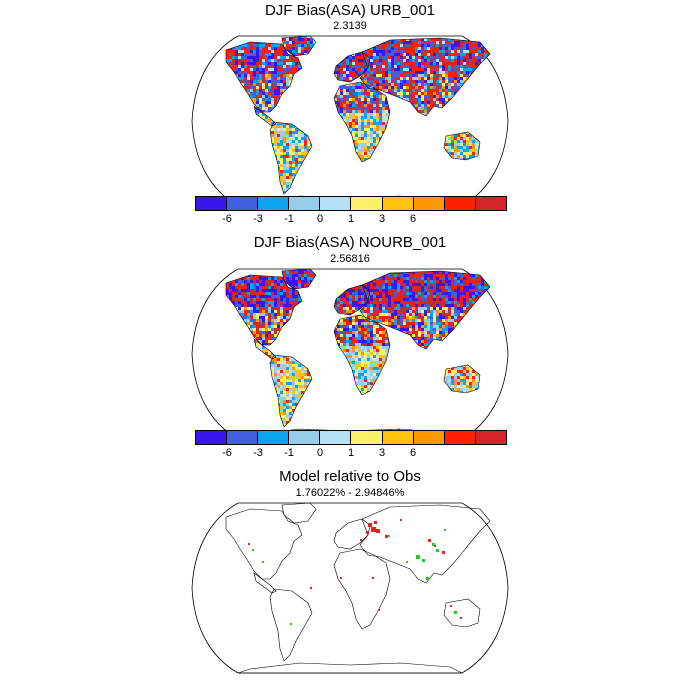  I want to click on panel1-colorbar, so click(351, 203).